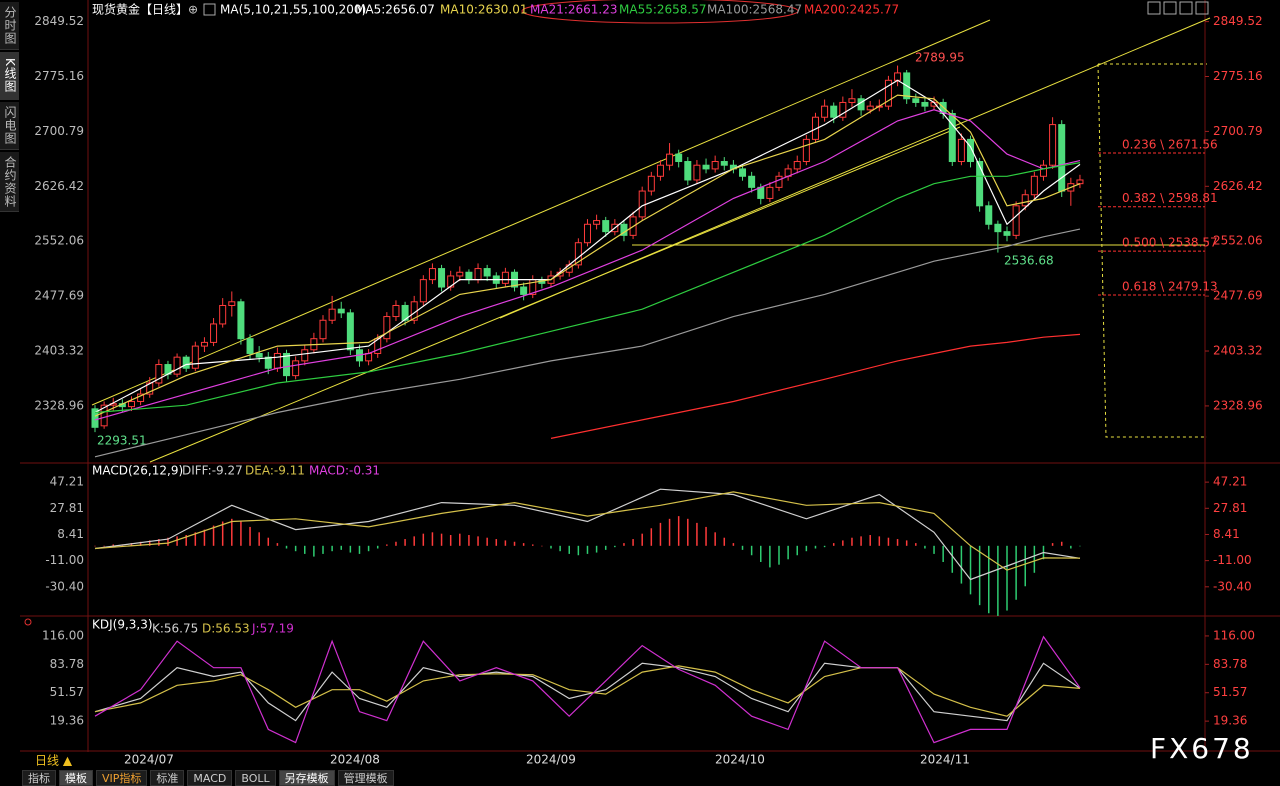 The image size is (1280, 786). What do you see at coordinates (9, 182) in the screenshot?
I see `sidebar-item: 合约资料` at bounding box center [9, 182].